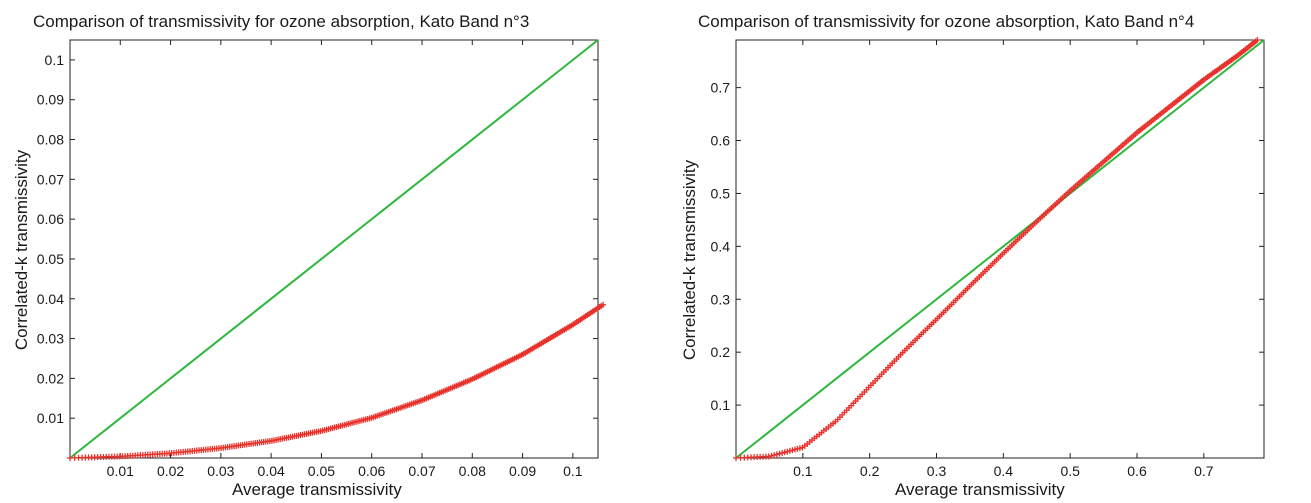 Image resolution: width=1311 pixels, height=503 pixels. Describe the element at coordinates (50, 140) in the screenshot. I see `y-tick-label: 0.08` at that location.